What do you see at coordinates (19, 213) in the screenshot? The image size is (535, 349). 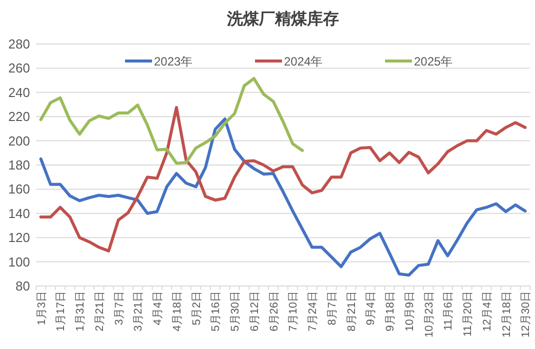 I see `y-tick-label: 140` at bounding box center [19, 213].